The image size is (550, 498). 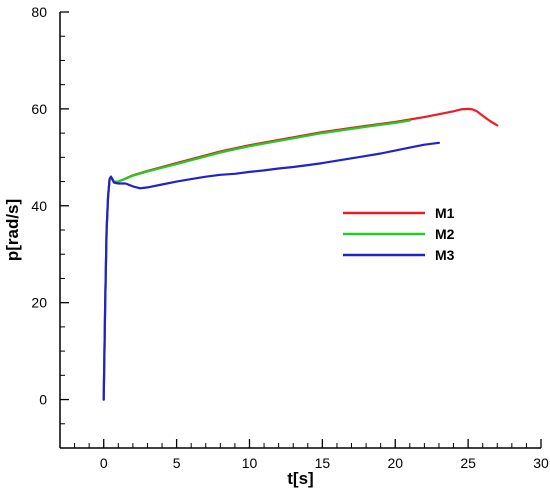 What do you see at coordinates (12, 230) in the screenshot?
I see `y-axis-title: p[rad/s]` at bounding box center [12, 230].